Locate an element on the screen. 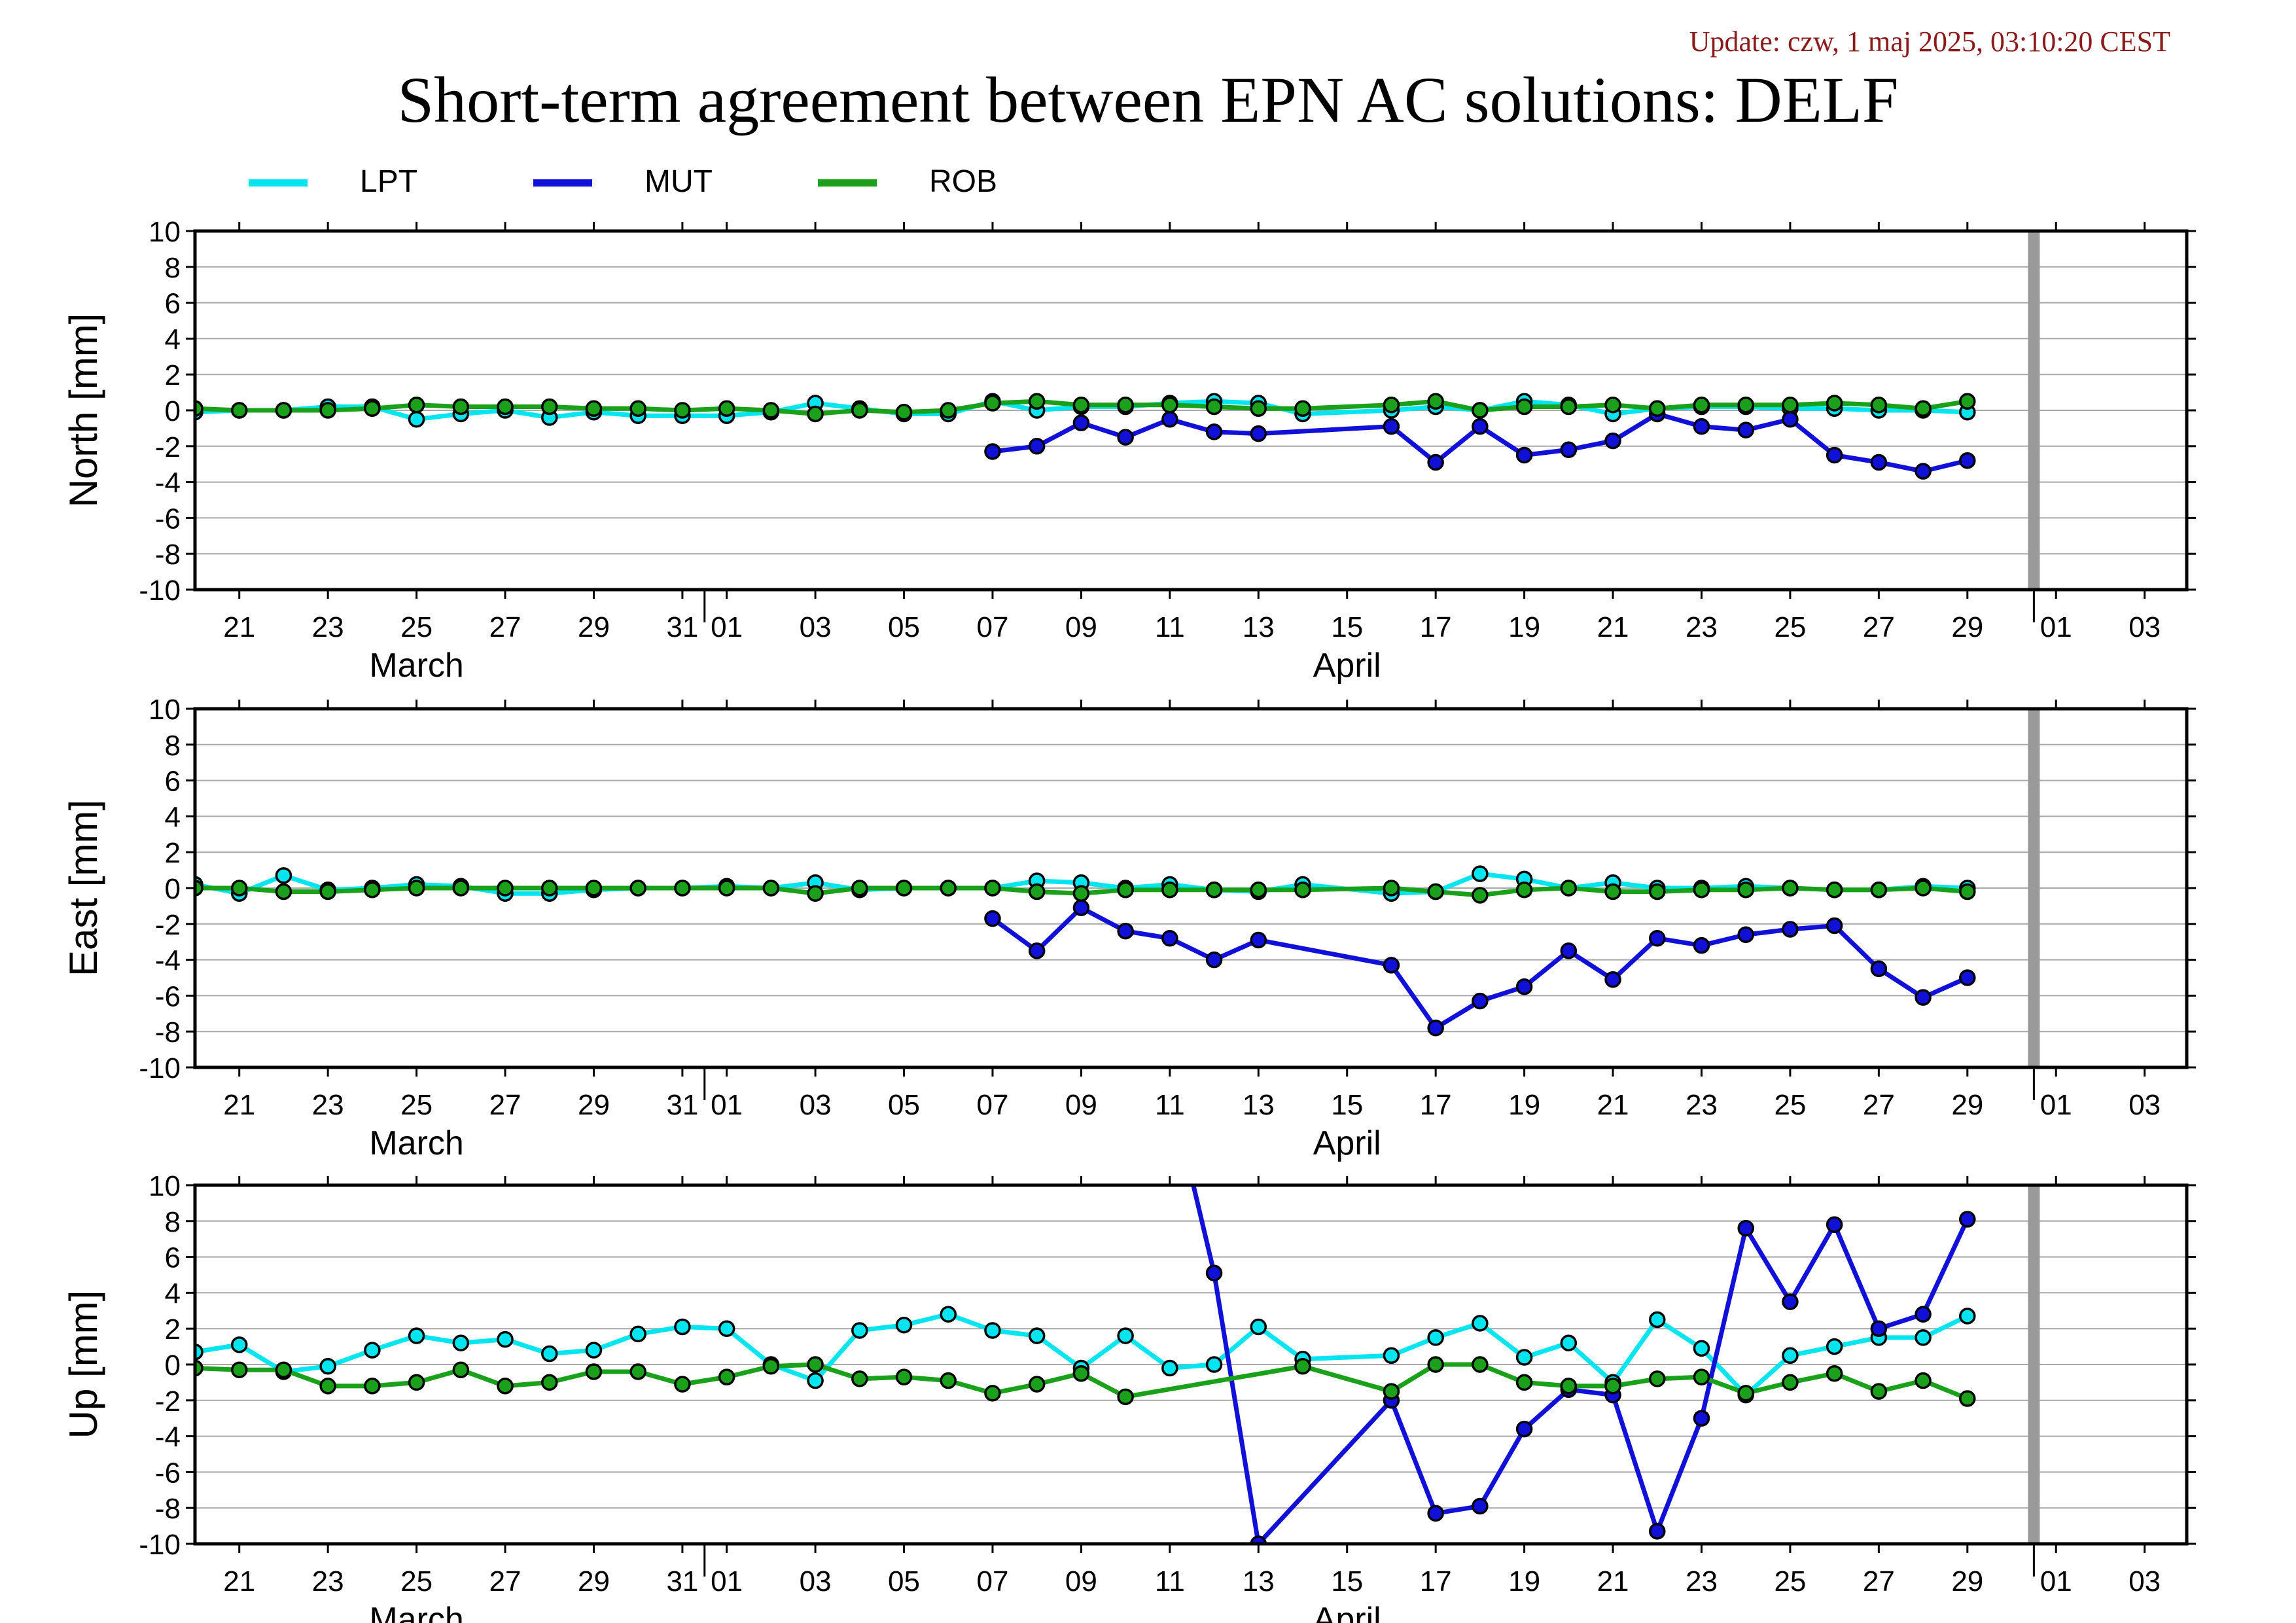  series-line-rob is located at coordinates (1082, 407).